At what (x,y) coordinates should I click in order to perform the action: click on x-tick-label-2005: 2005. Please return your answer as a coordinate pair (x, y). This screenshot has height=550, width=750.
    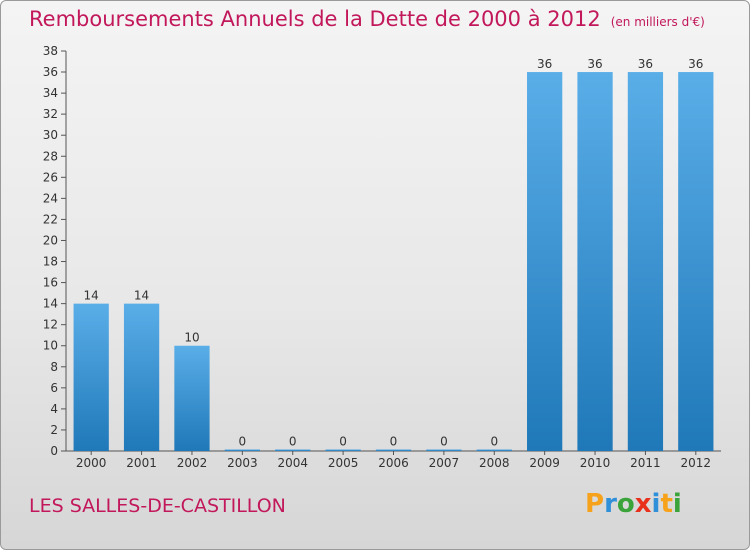
    Looking at the image, I should click on (343, 463).